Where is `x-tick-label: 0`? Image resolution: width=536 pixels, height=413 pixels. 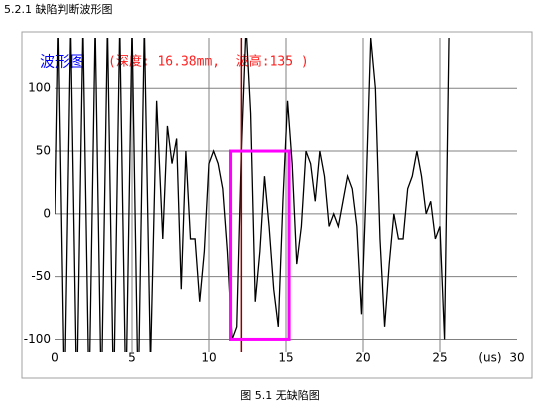 x-tick-label: 0 is located at coordinates (55, 358).